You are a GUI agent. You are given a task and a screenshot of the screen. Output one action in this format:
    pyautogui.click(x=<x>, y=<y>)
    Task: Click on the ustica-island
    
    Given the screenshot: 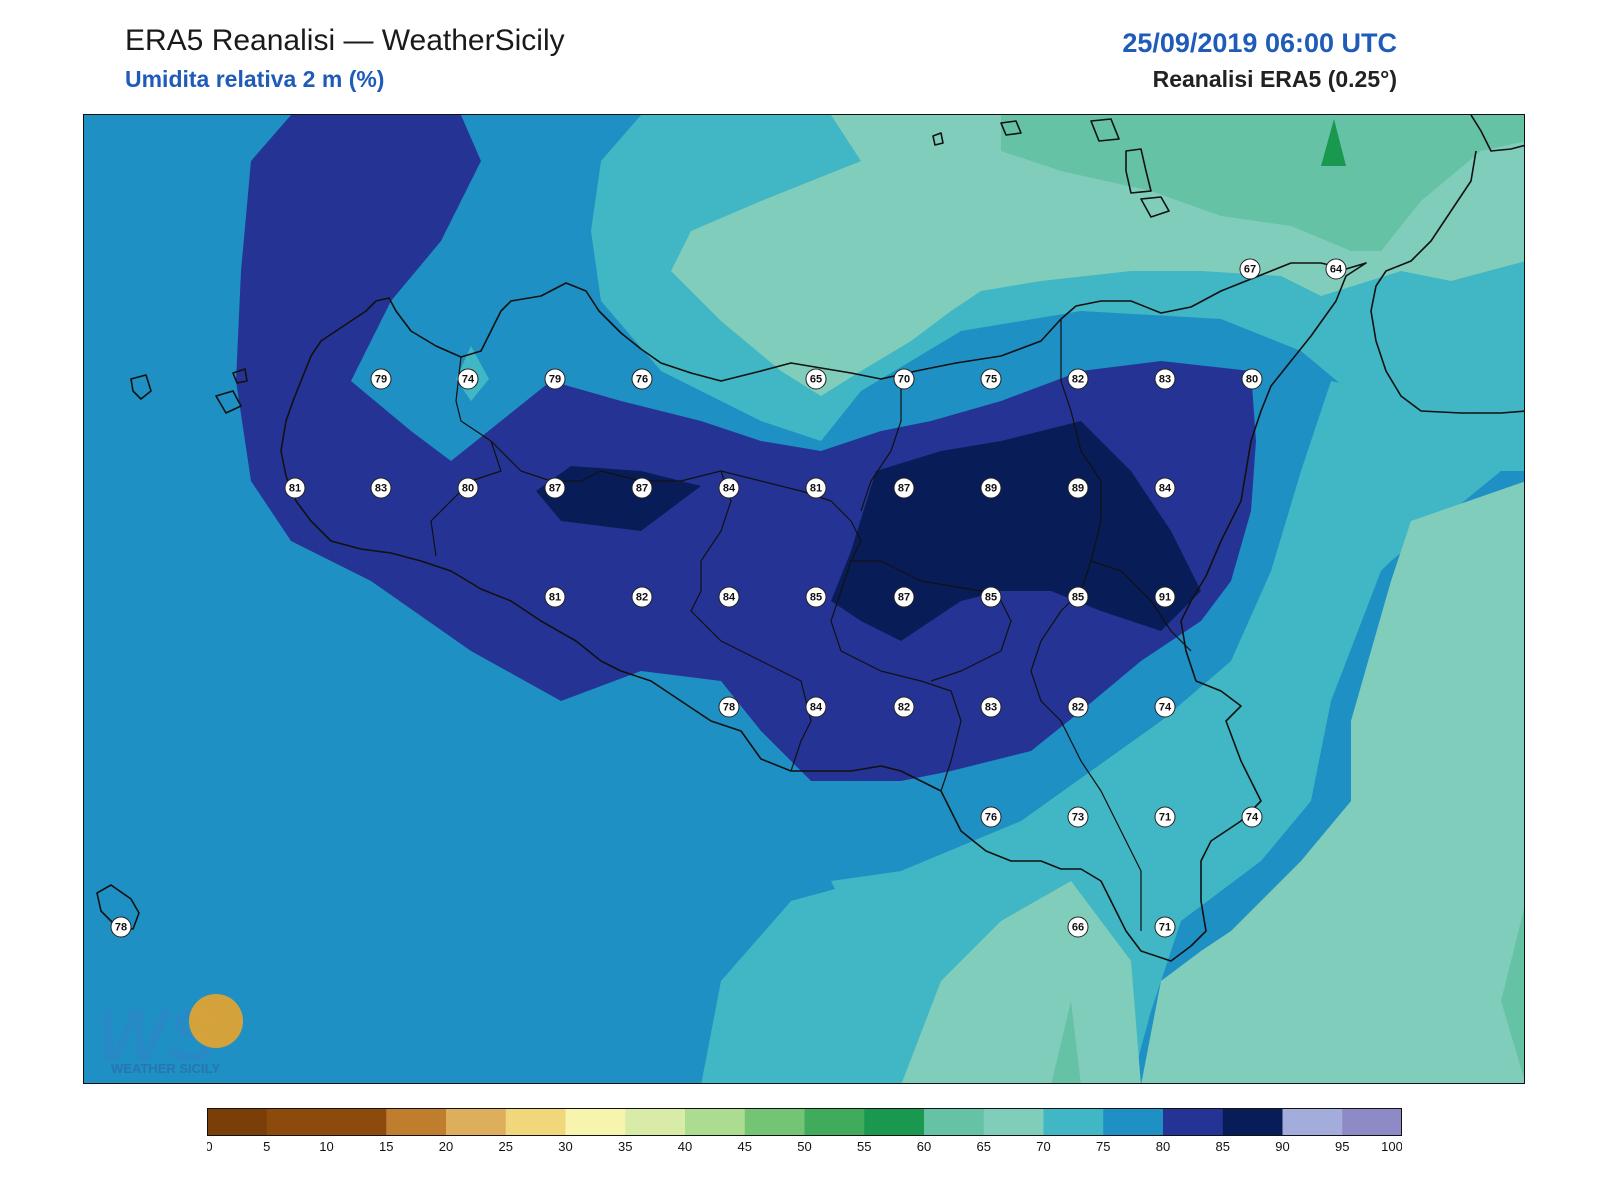 What is the action you would take?
    pyautogui.click(x=938, y=139)
    